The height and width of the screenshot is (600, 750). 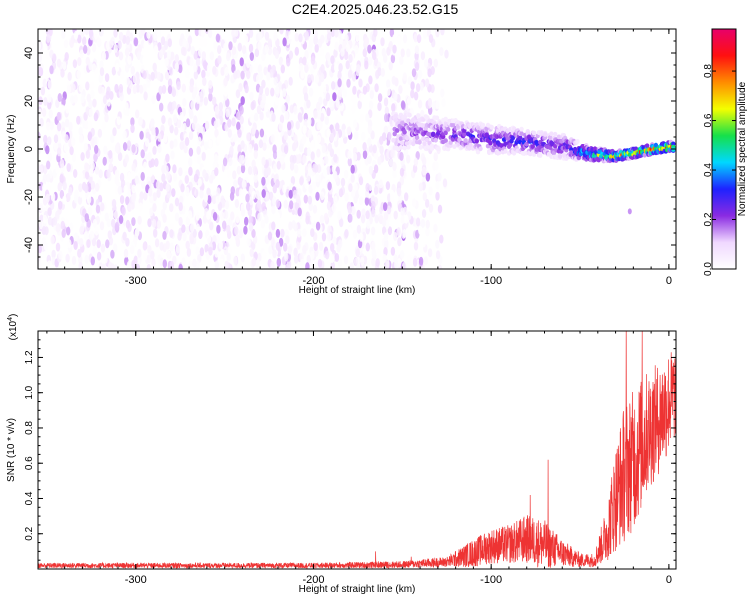 What do you see at coordinates (136, 281) in the screenshot?
I see `x-tick-label: -300` at bounding box center [136, 281].